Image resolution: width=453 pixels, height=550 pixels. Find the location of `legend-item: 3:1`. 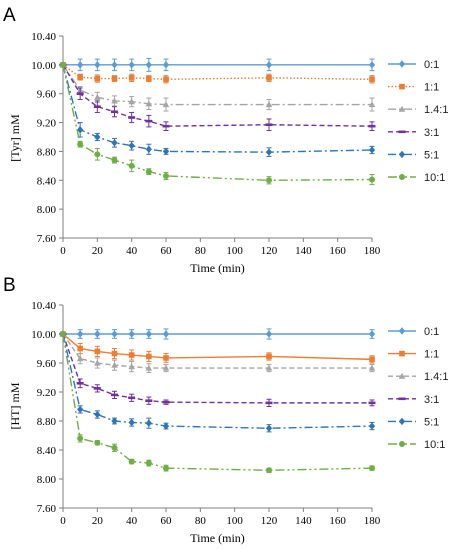

legend-item: 3:1 is located at coordinates (413, 133).